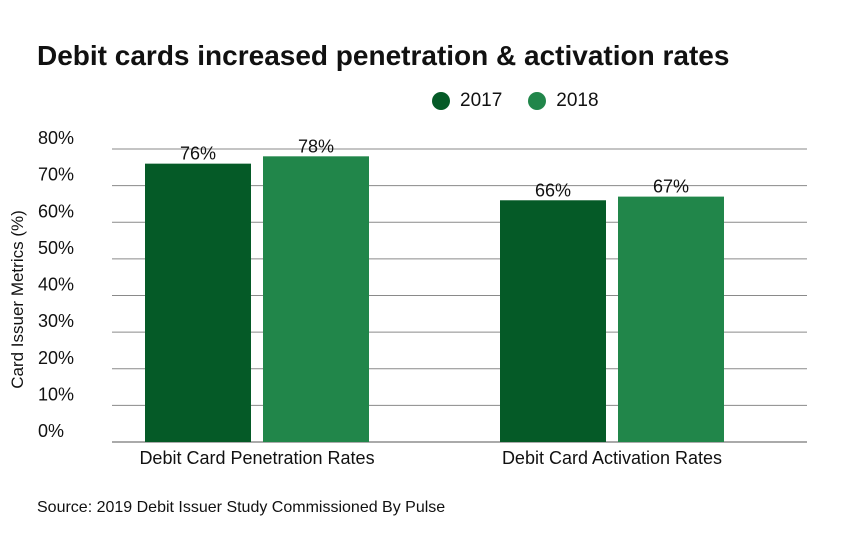 This screenshot has height=550, width=844. What do you see at coordinates (481, 100) in the screenshot?
I see `legend-label-2017: 2017` at bounding box center [481, 100].